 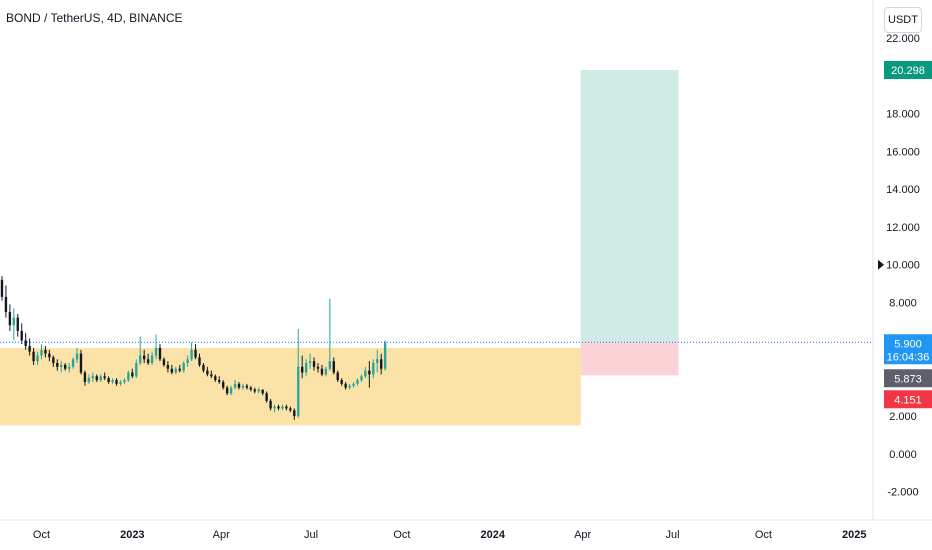 What do you see at coordinates (94, 18) in the screenshot?
I see `chart-title: BOND / TetherUS, 4D, BINANCE` at bounding box center [94, 18].